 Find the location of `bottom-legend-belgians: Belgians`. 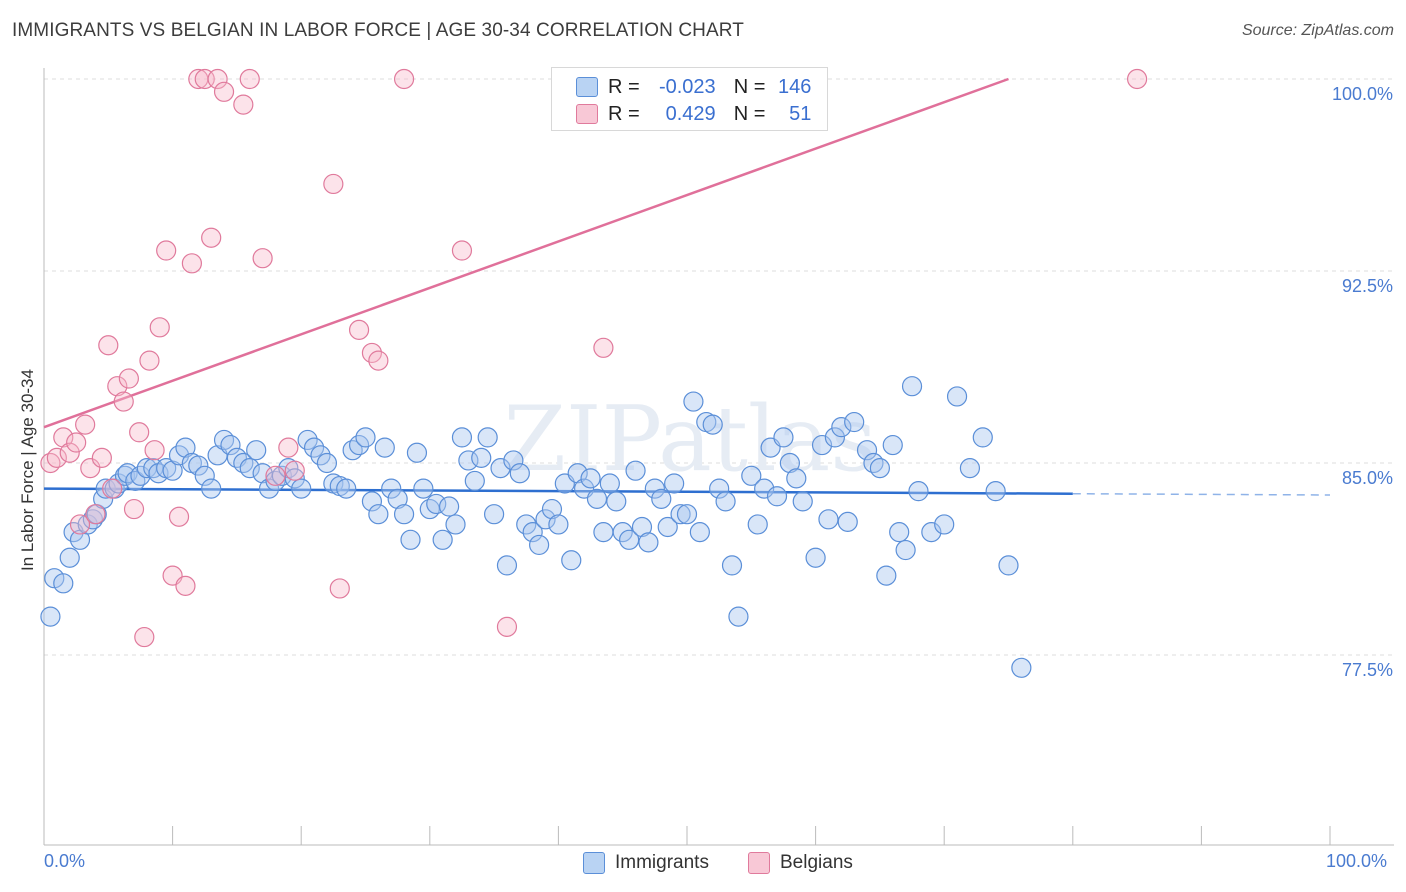

bottom-legend-belgians: Belgians is located at coordinates (800, 863).